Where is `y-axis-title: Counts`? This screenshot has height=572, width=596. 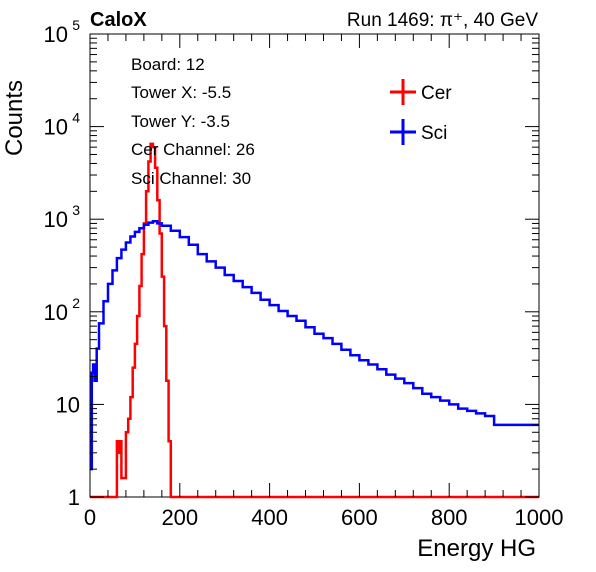 y-axis-title: Counts is located at coordinates (14, 118).